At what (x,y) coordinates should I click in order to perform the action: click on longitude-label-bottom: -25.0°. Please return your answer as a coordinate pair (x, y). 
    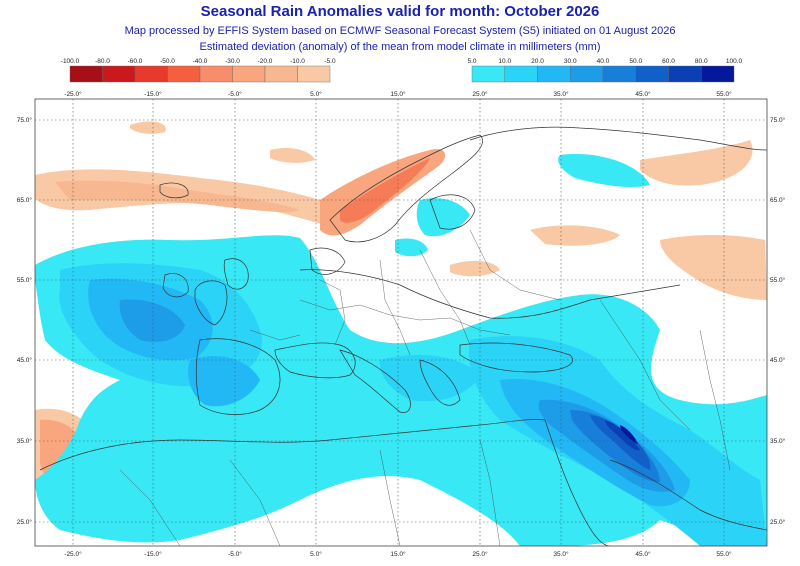
    Looking at the image, I should click on (73, 554).